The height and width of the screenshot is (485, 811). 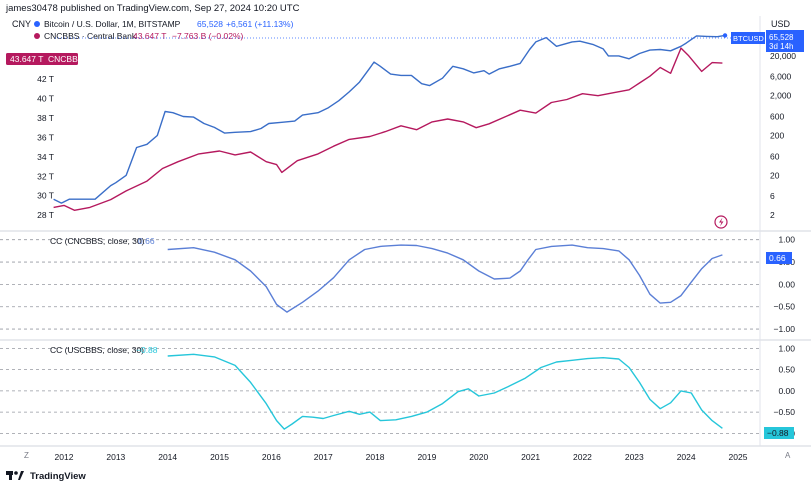 What do you see at coordinates (97, 350) in the screenshot?
I see `cc2-legend-name: CC (USCBBS, close, 30)` at bounding box center [97, 350].